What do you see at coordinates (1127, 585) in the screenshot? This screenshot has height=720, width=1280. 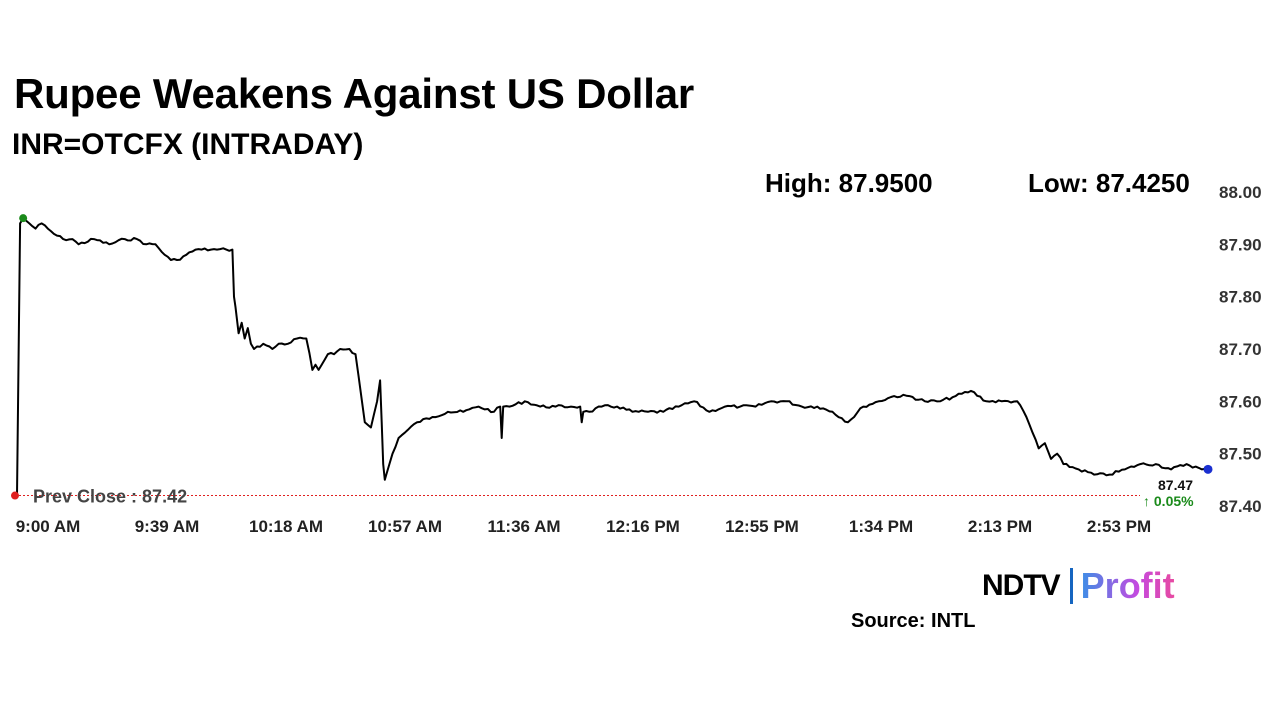 I see `logo-profit-mark: Profit` at bounding box center [1127, 585].